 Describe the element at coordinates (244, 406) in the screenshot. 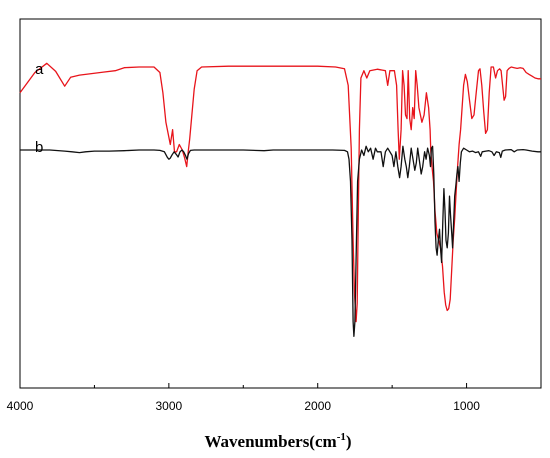

I see `x-axis-tick-labels: 4000 3000 2000 1000` at that location.